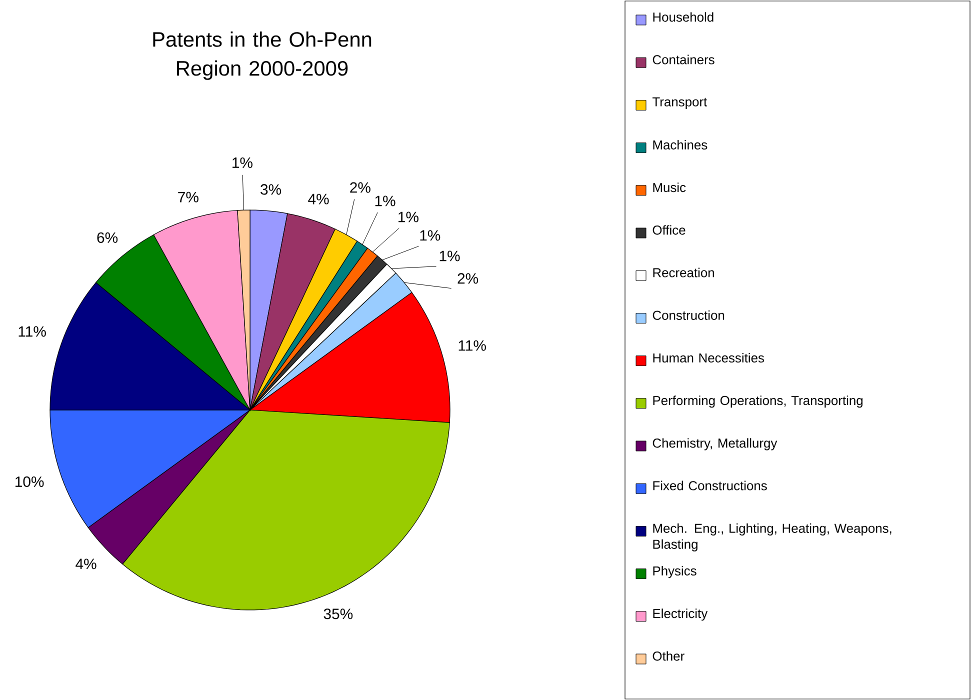 The image size is (971, 700). I want to click on legend-label: Mech. Eng., Lighting, Heating, Weapons, Blasting, so click(772, 537).